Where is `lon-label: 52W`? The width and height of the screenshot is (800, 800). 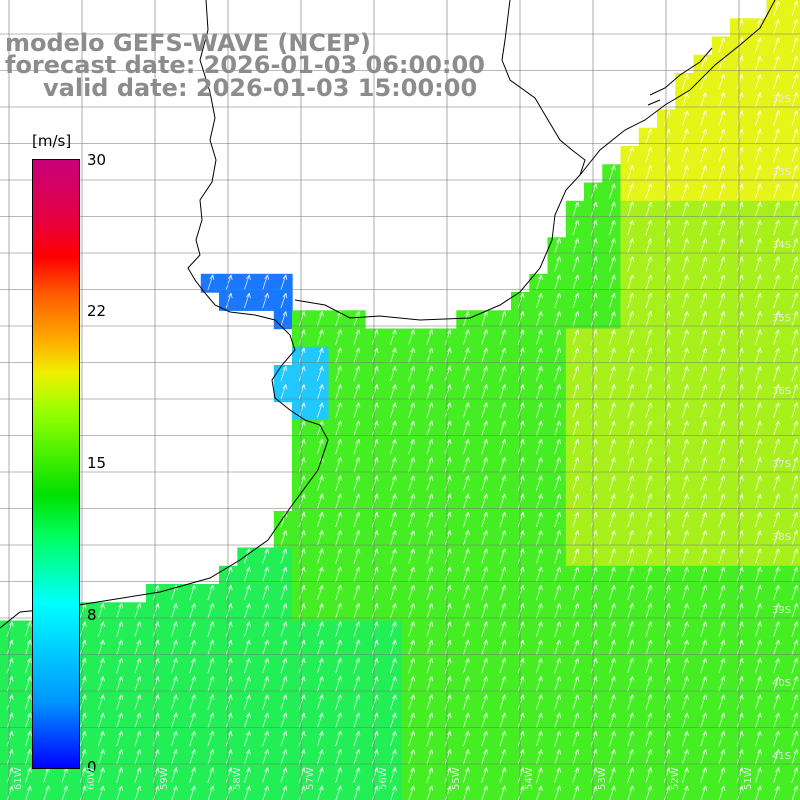 lon-label: 52W is located at coordinates (675, 778).